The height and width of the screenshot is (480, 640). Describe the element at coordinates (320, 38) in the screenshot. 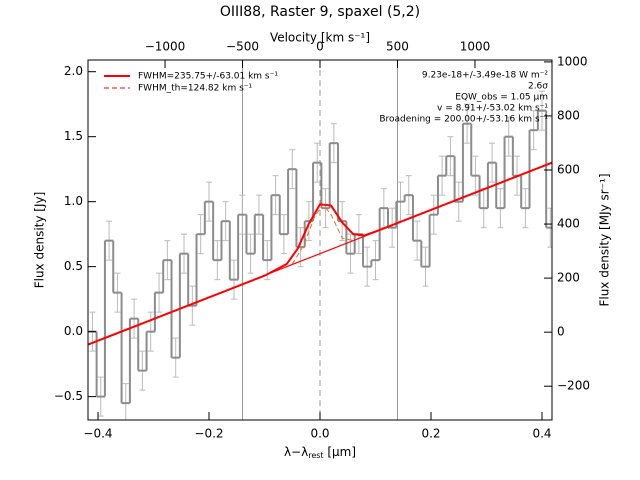

I see `x2-axis-label: Velocity [km s⁻¹]` at that location.